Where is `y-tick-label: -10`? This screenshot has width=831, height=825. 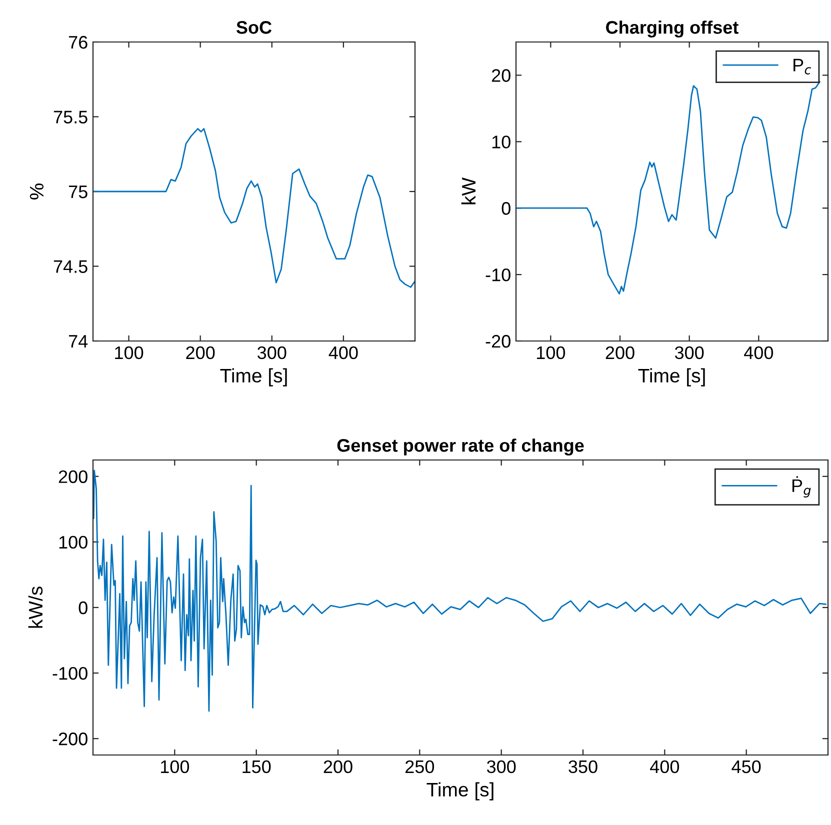
y-tick-label: -10 is located at coordinates (498, 275).